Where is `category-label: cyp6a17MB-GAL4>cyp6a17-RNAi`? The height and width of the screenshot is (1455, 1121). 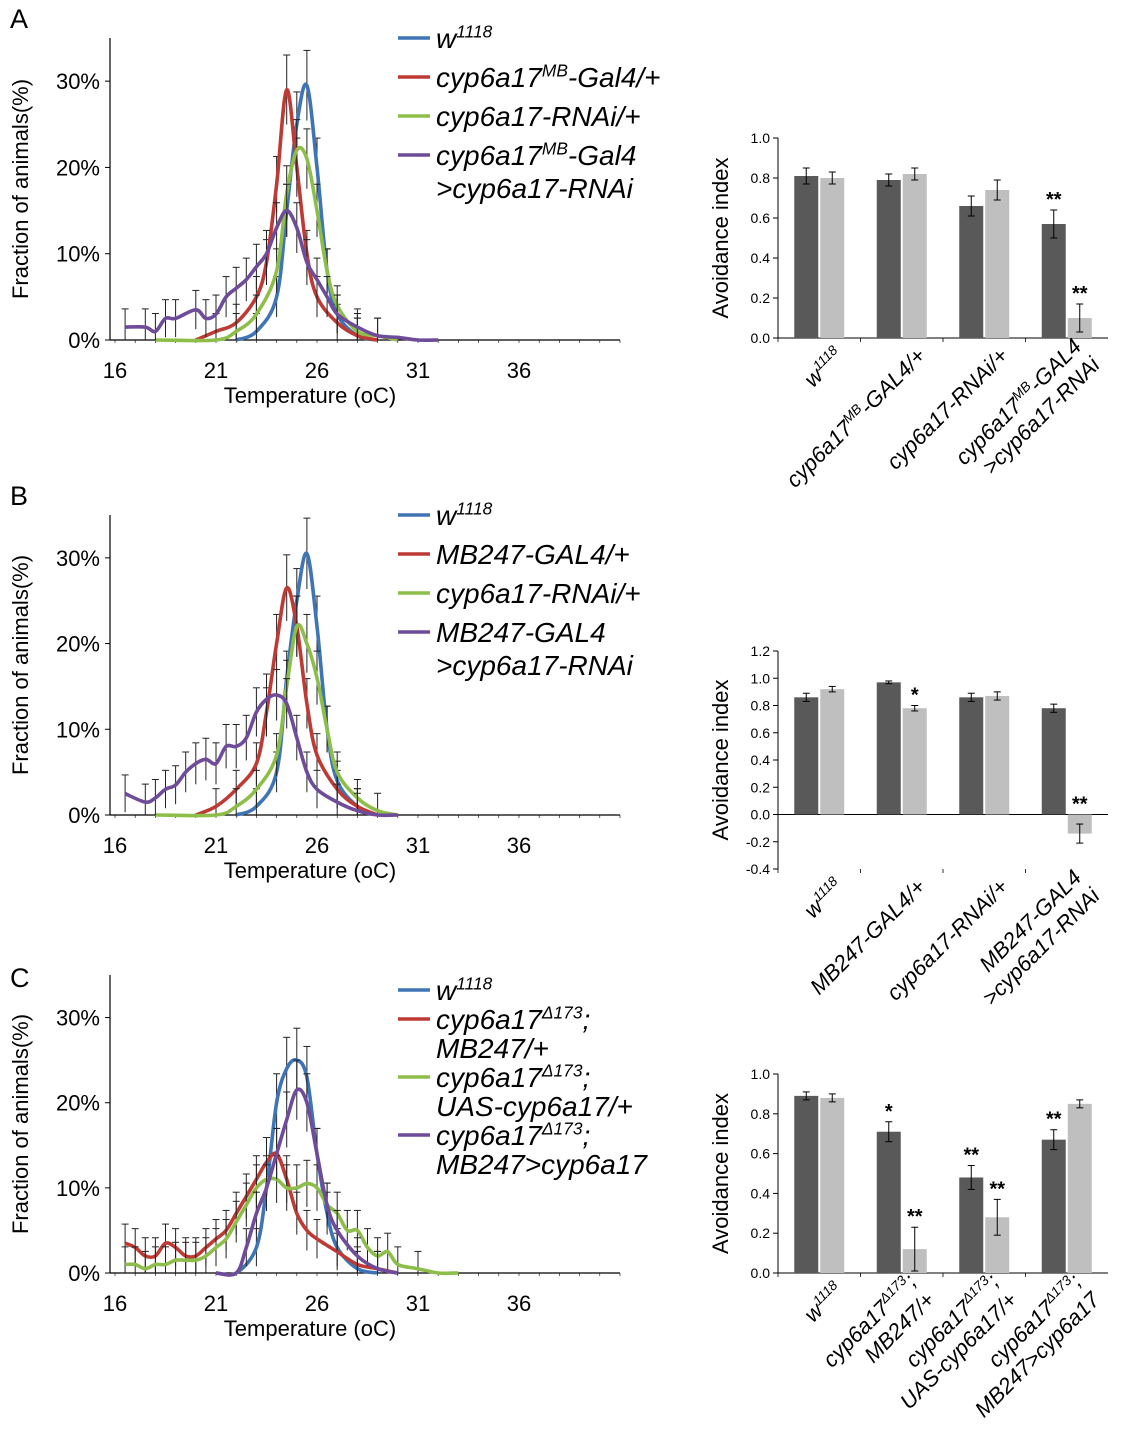
category-label: cyp6a17MB-GAL4>cyp6a17-RNAi is located at coordinates (1027, 406).